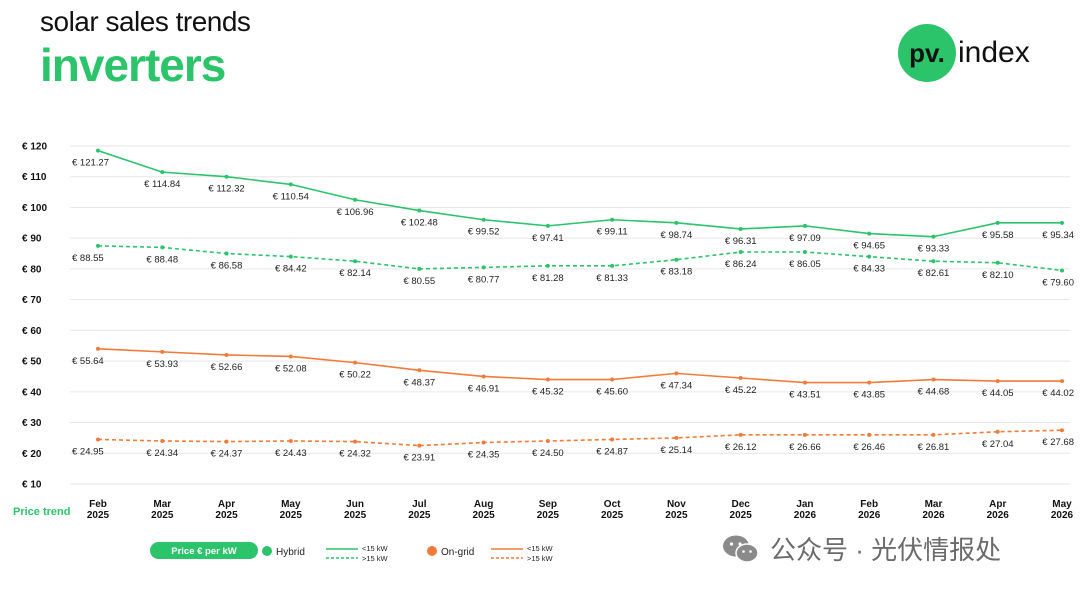 This screenshot has height=589, width=1080. I want to click on data-label: € 84.33, so click(869, 269).